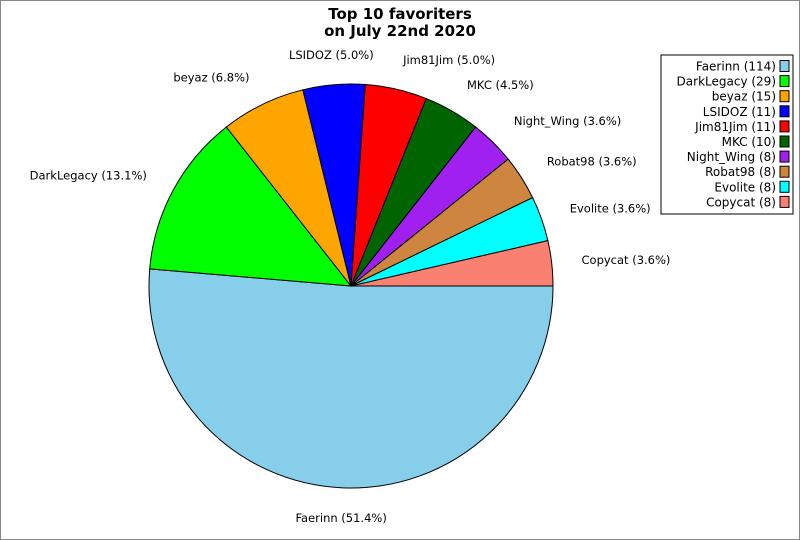 This screenshot has height=540, width=800. What do you see at coordinates (400, 14) in the screenshot?
I see `chart-title-line-1: Top 10 favoriters` at bounding box center [400, 14].